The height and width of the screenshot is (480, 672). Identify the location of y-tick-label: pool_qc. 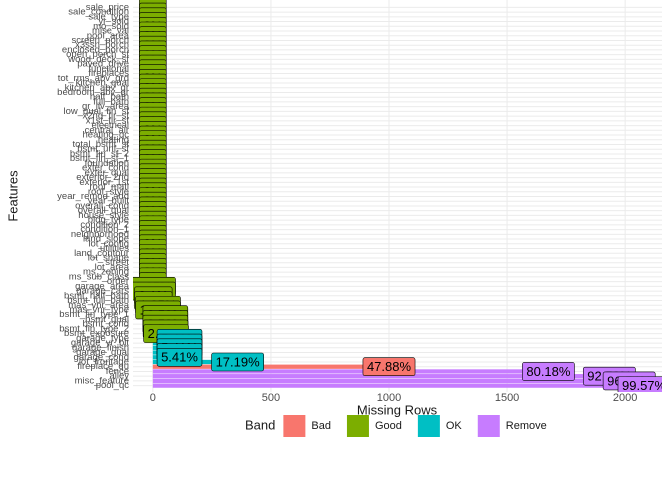
(113, 385).